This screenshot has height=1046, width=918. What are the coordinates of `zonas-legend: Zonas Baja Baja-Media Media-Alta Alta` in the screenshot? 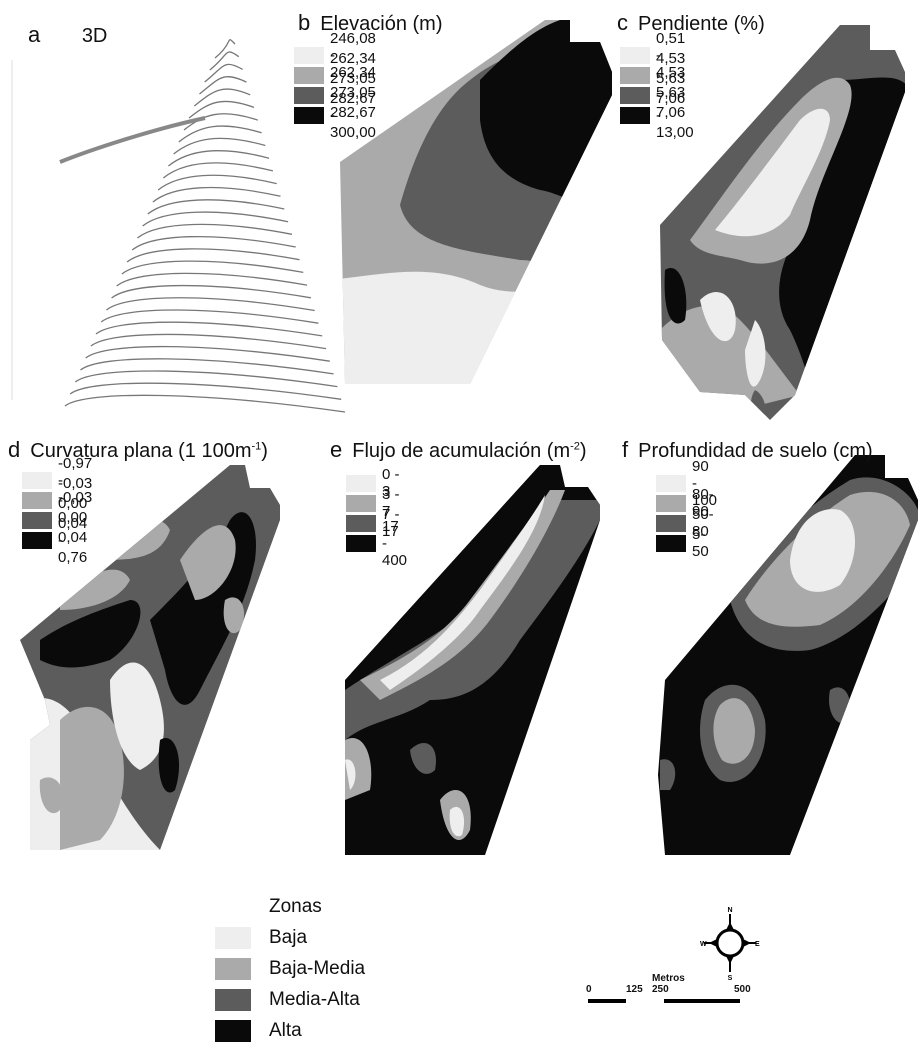 It's located at (290, 969).